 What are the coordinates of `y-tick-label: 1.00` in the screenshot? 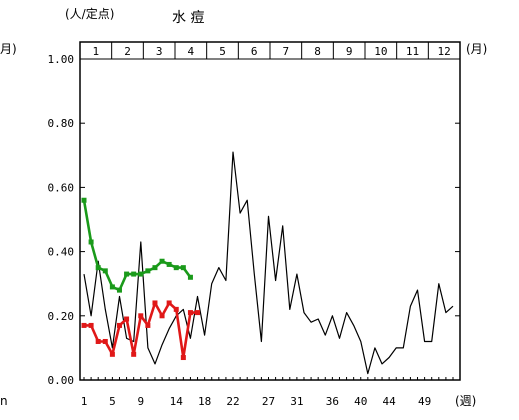 It's located at (61, 59).